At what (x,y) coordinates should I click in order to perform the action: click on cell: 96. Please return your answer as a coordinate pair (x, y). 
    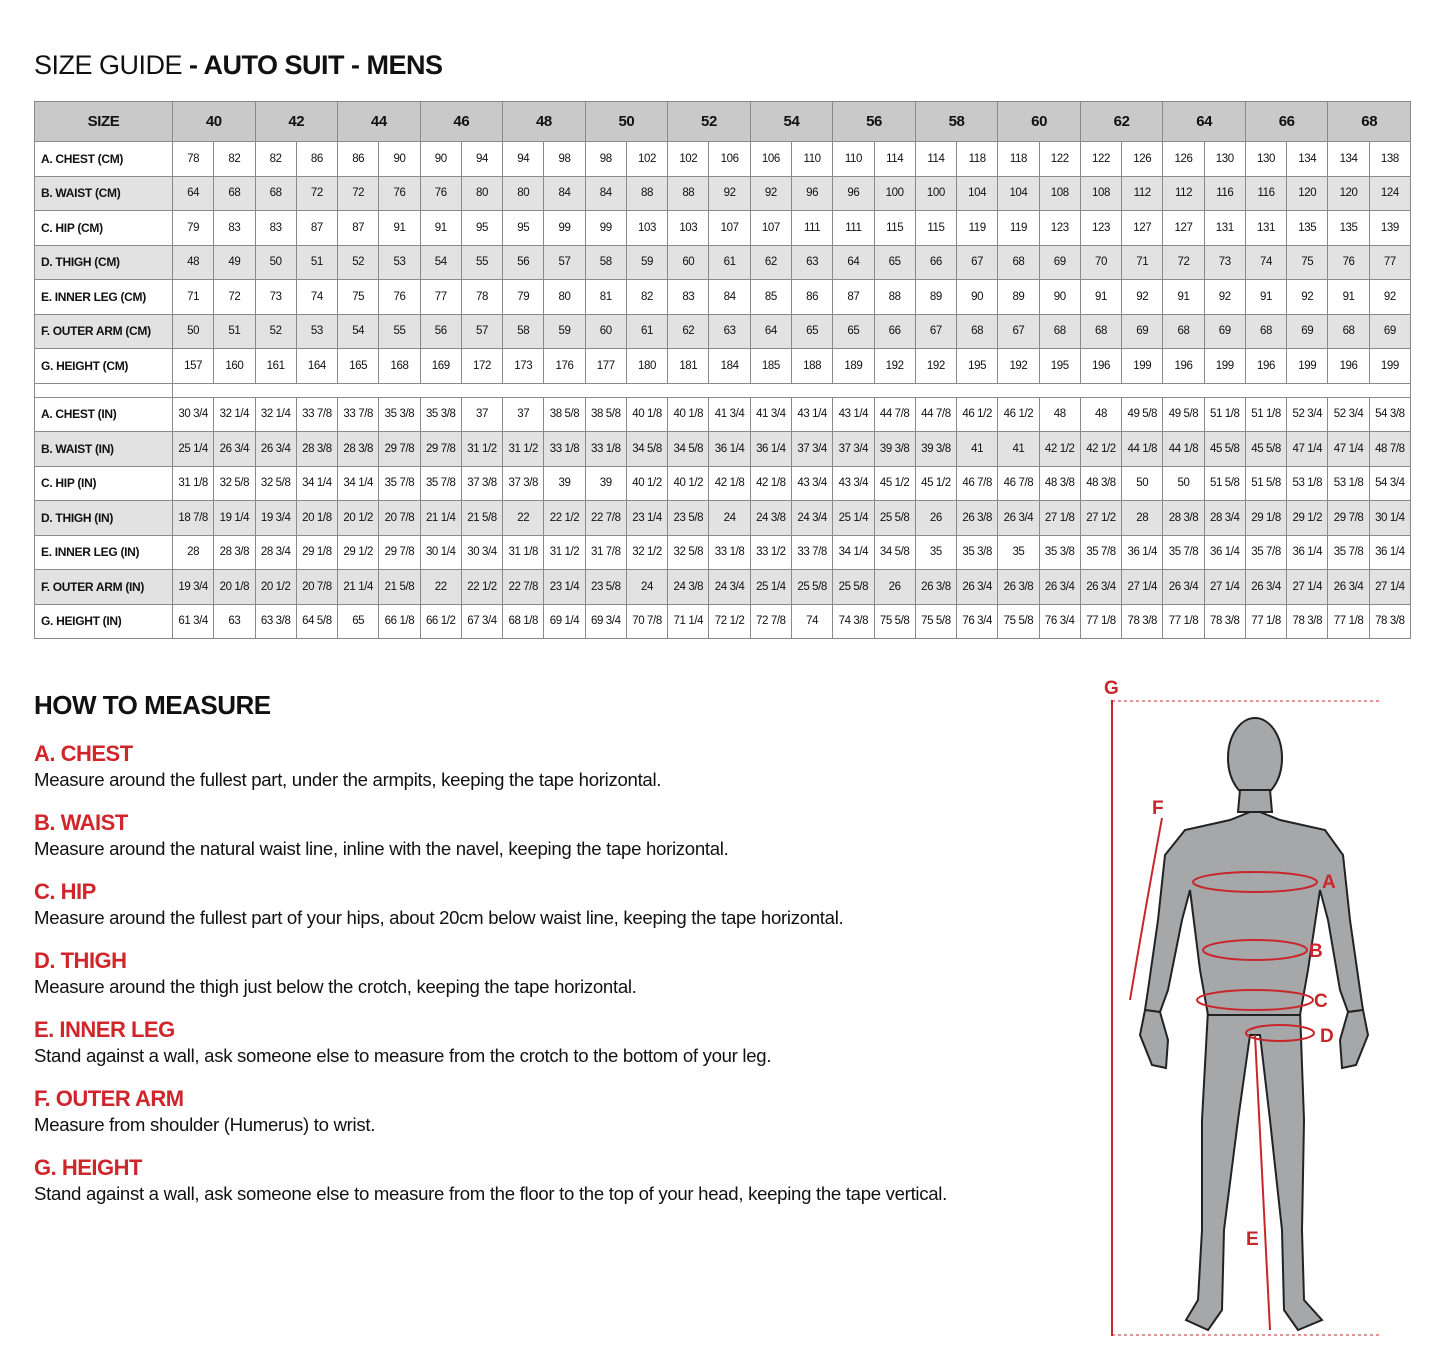
    Looking at the image, I should click on (812, 193).